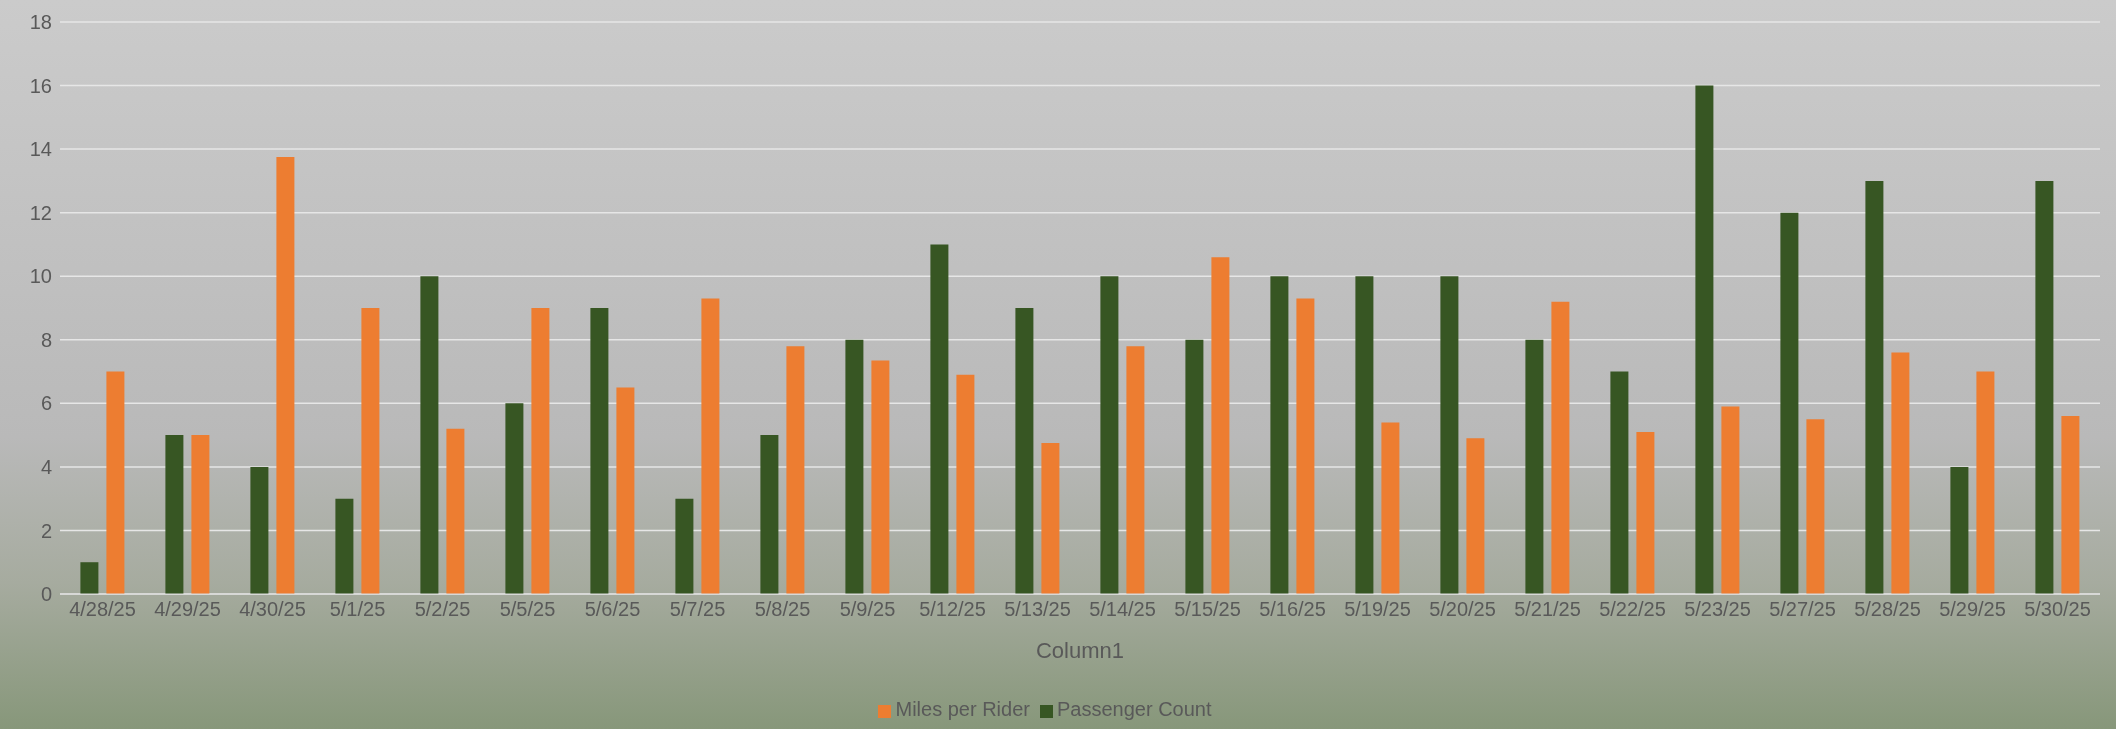 The image size is (2116, 729). I want to click on x-tick-label: 5/5/25, so click(527, 609).